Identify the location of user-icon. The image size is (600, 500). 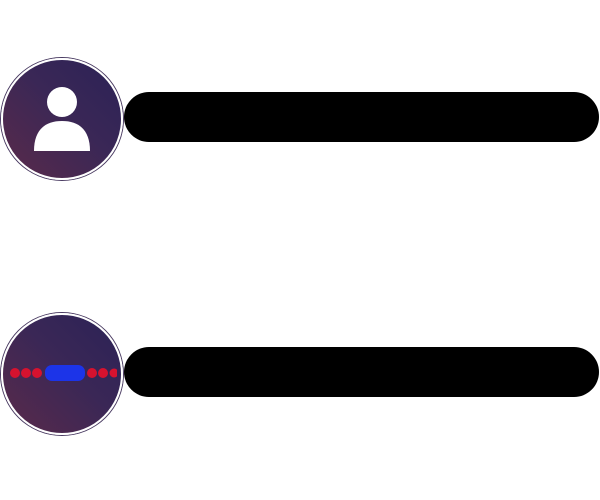
(62, 119).